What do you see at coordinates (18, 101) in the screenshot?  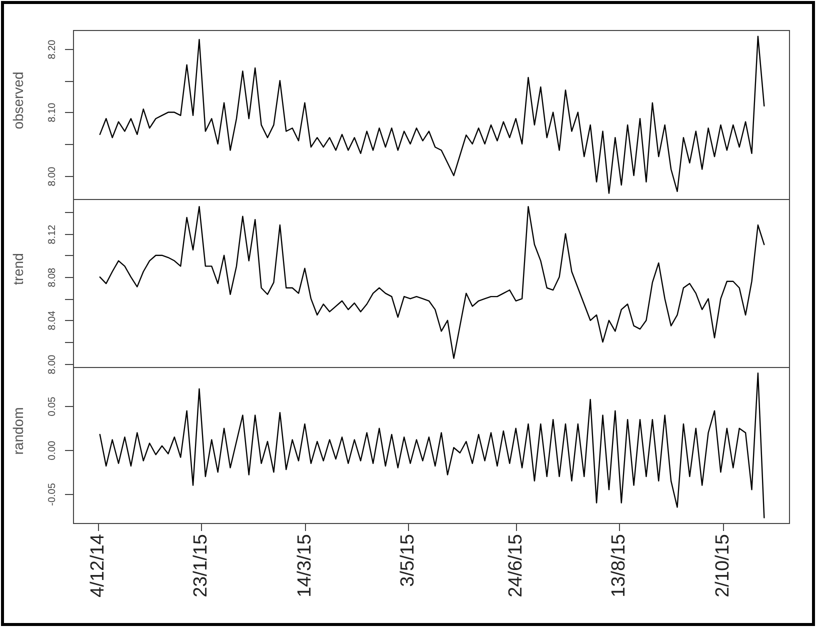 I see `y-axis-title: observed` at bounding box center [18, 101].